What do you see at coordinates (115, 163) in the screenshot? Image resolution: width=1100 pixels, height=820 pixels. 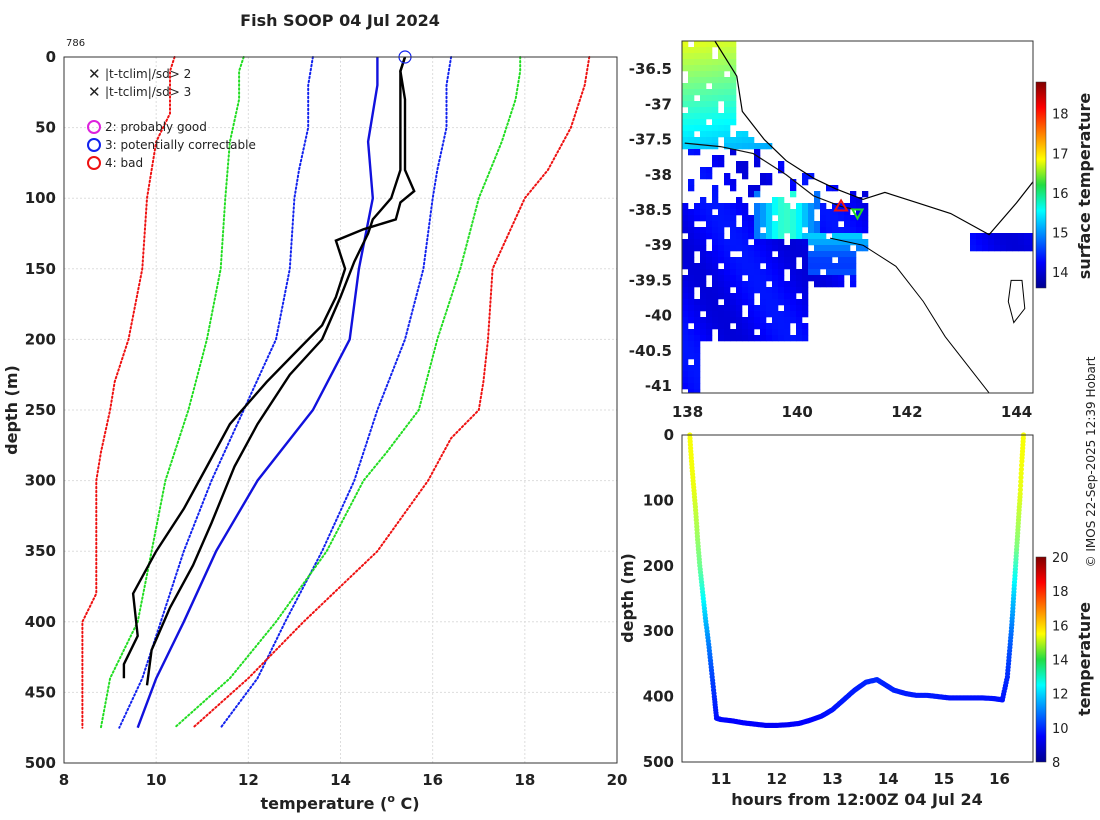 I see `legend-item-bad: 4: bad` at bounding box center [115, 163].